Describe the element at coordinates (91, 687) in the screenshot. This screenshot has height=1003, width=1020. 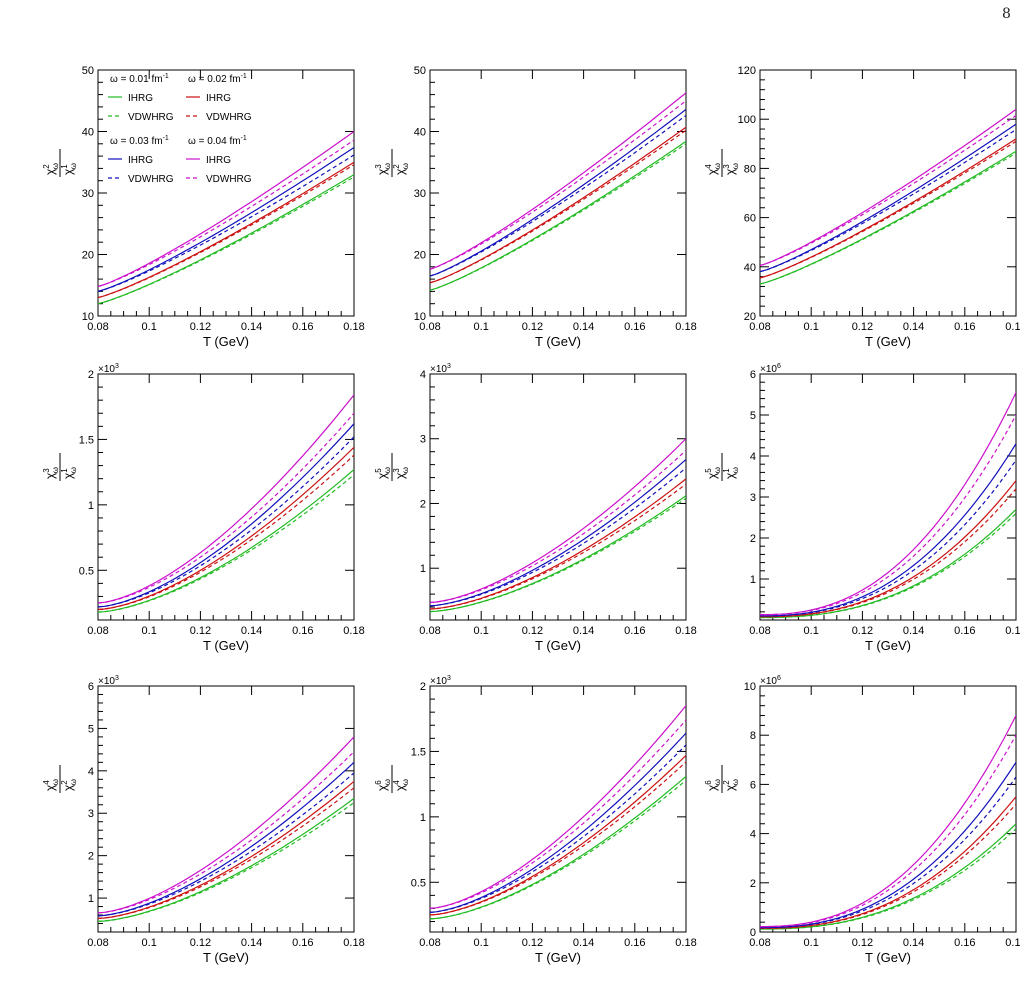
I see `y-tick-label: 6` at that location.